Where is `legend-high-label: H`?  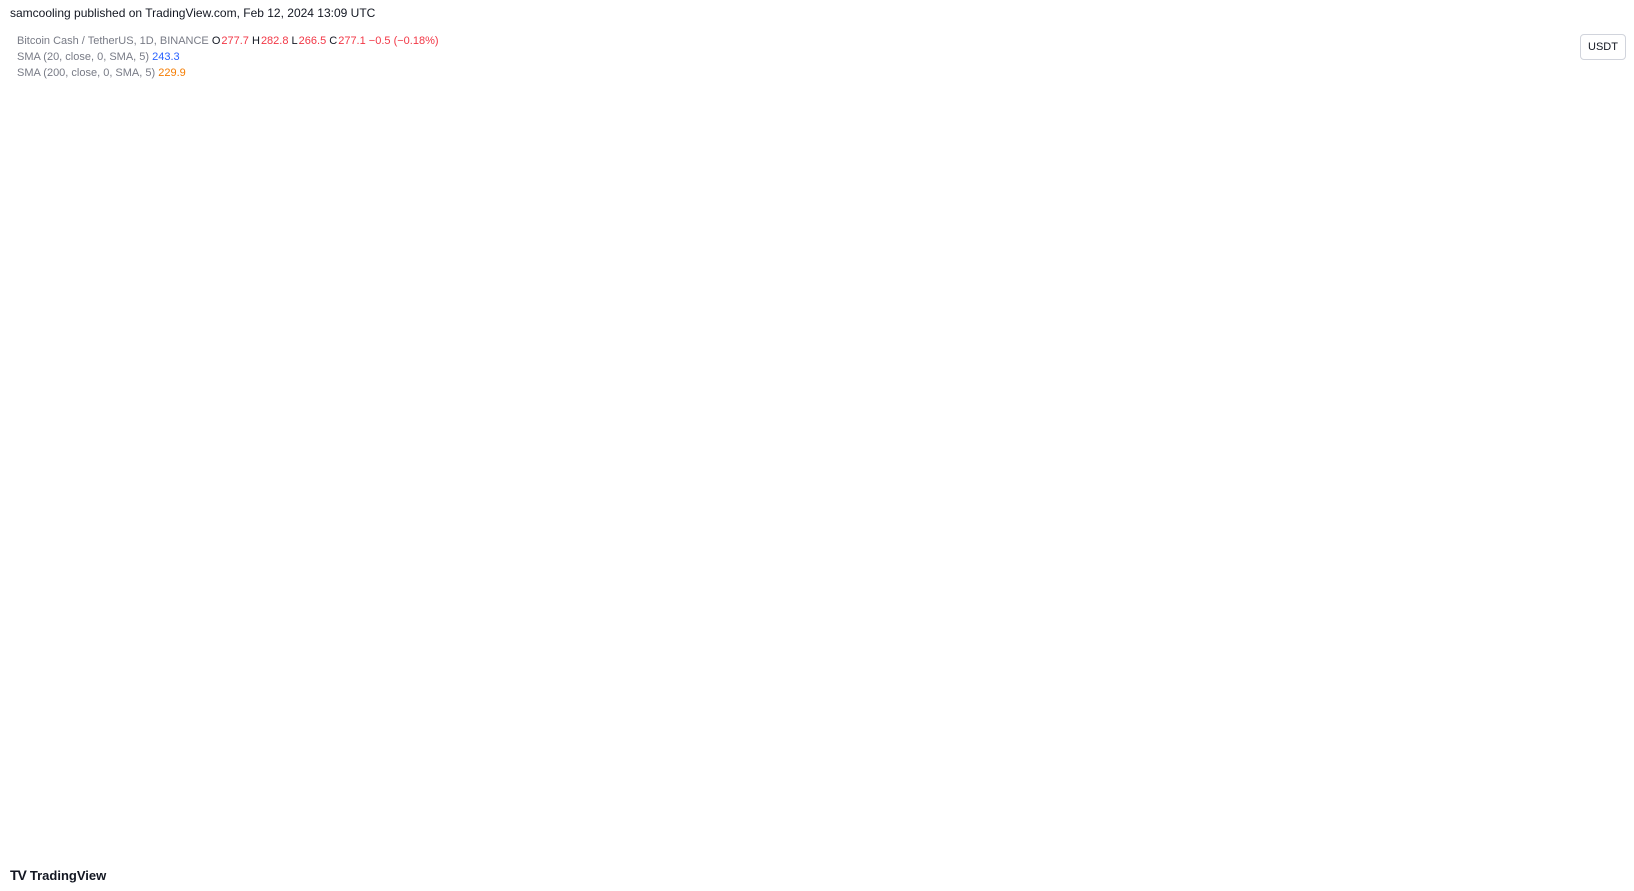 legend-high-label: H is located at coordinates (255, 41).